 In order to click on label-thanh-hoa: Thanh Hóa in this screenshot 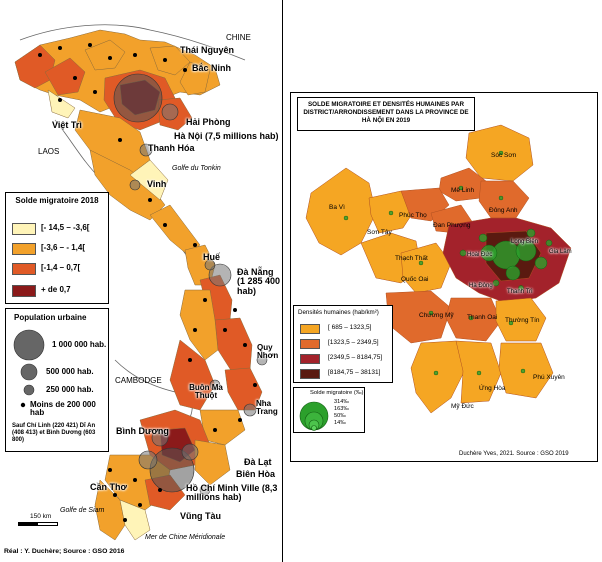, I will do `click(171, 148)`.